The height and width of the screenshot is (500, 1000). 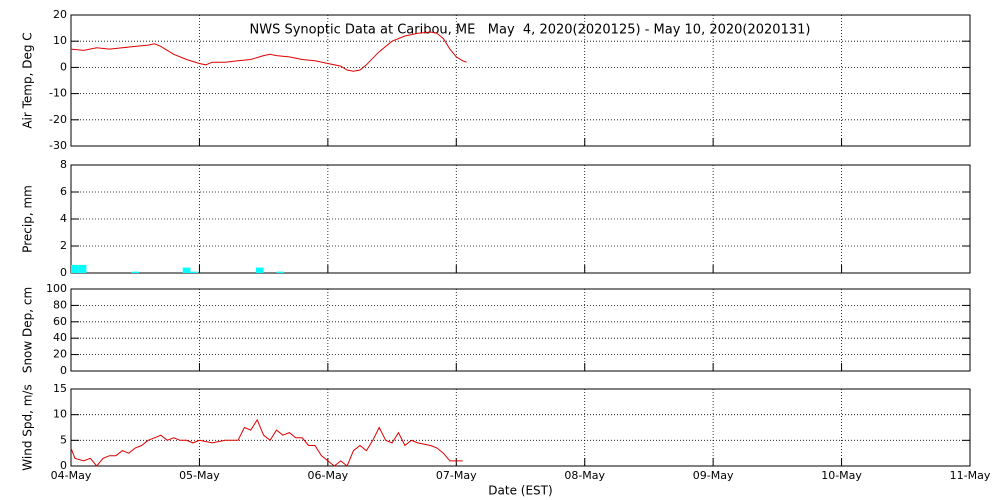 I want to click on x-tick-label: 04-May, so click(x=71, y=475).